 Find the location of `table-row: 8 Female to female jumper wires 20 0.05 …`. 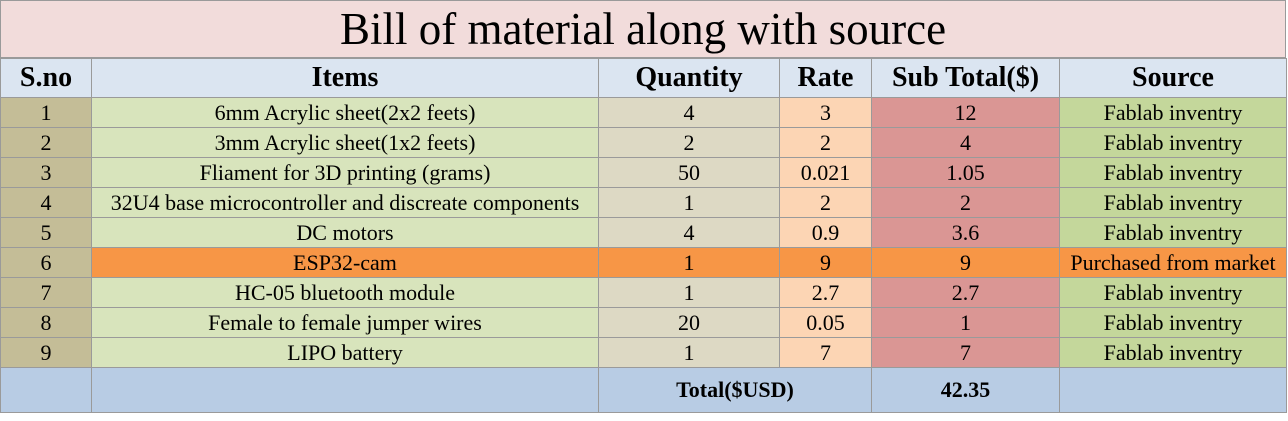

table-row: 8 Female to female jumper wires 20 0.05 … is located at coordinates (643, 322).